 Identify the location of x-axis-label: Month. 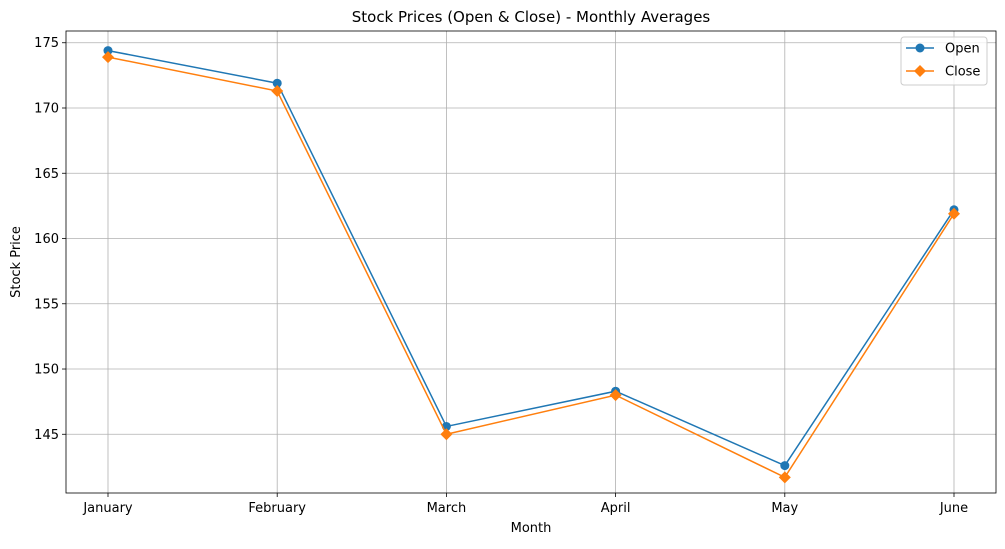
(531, 528).